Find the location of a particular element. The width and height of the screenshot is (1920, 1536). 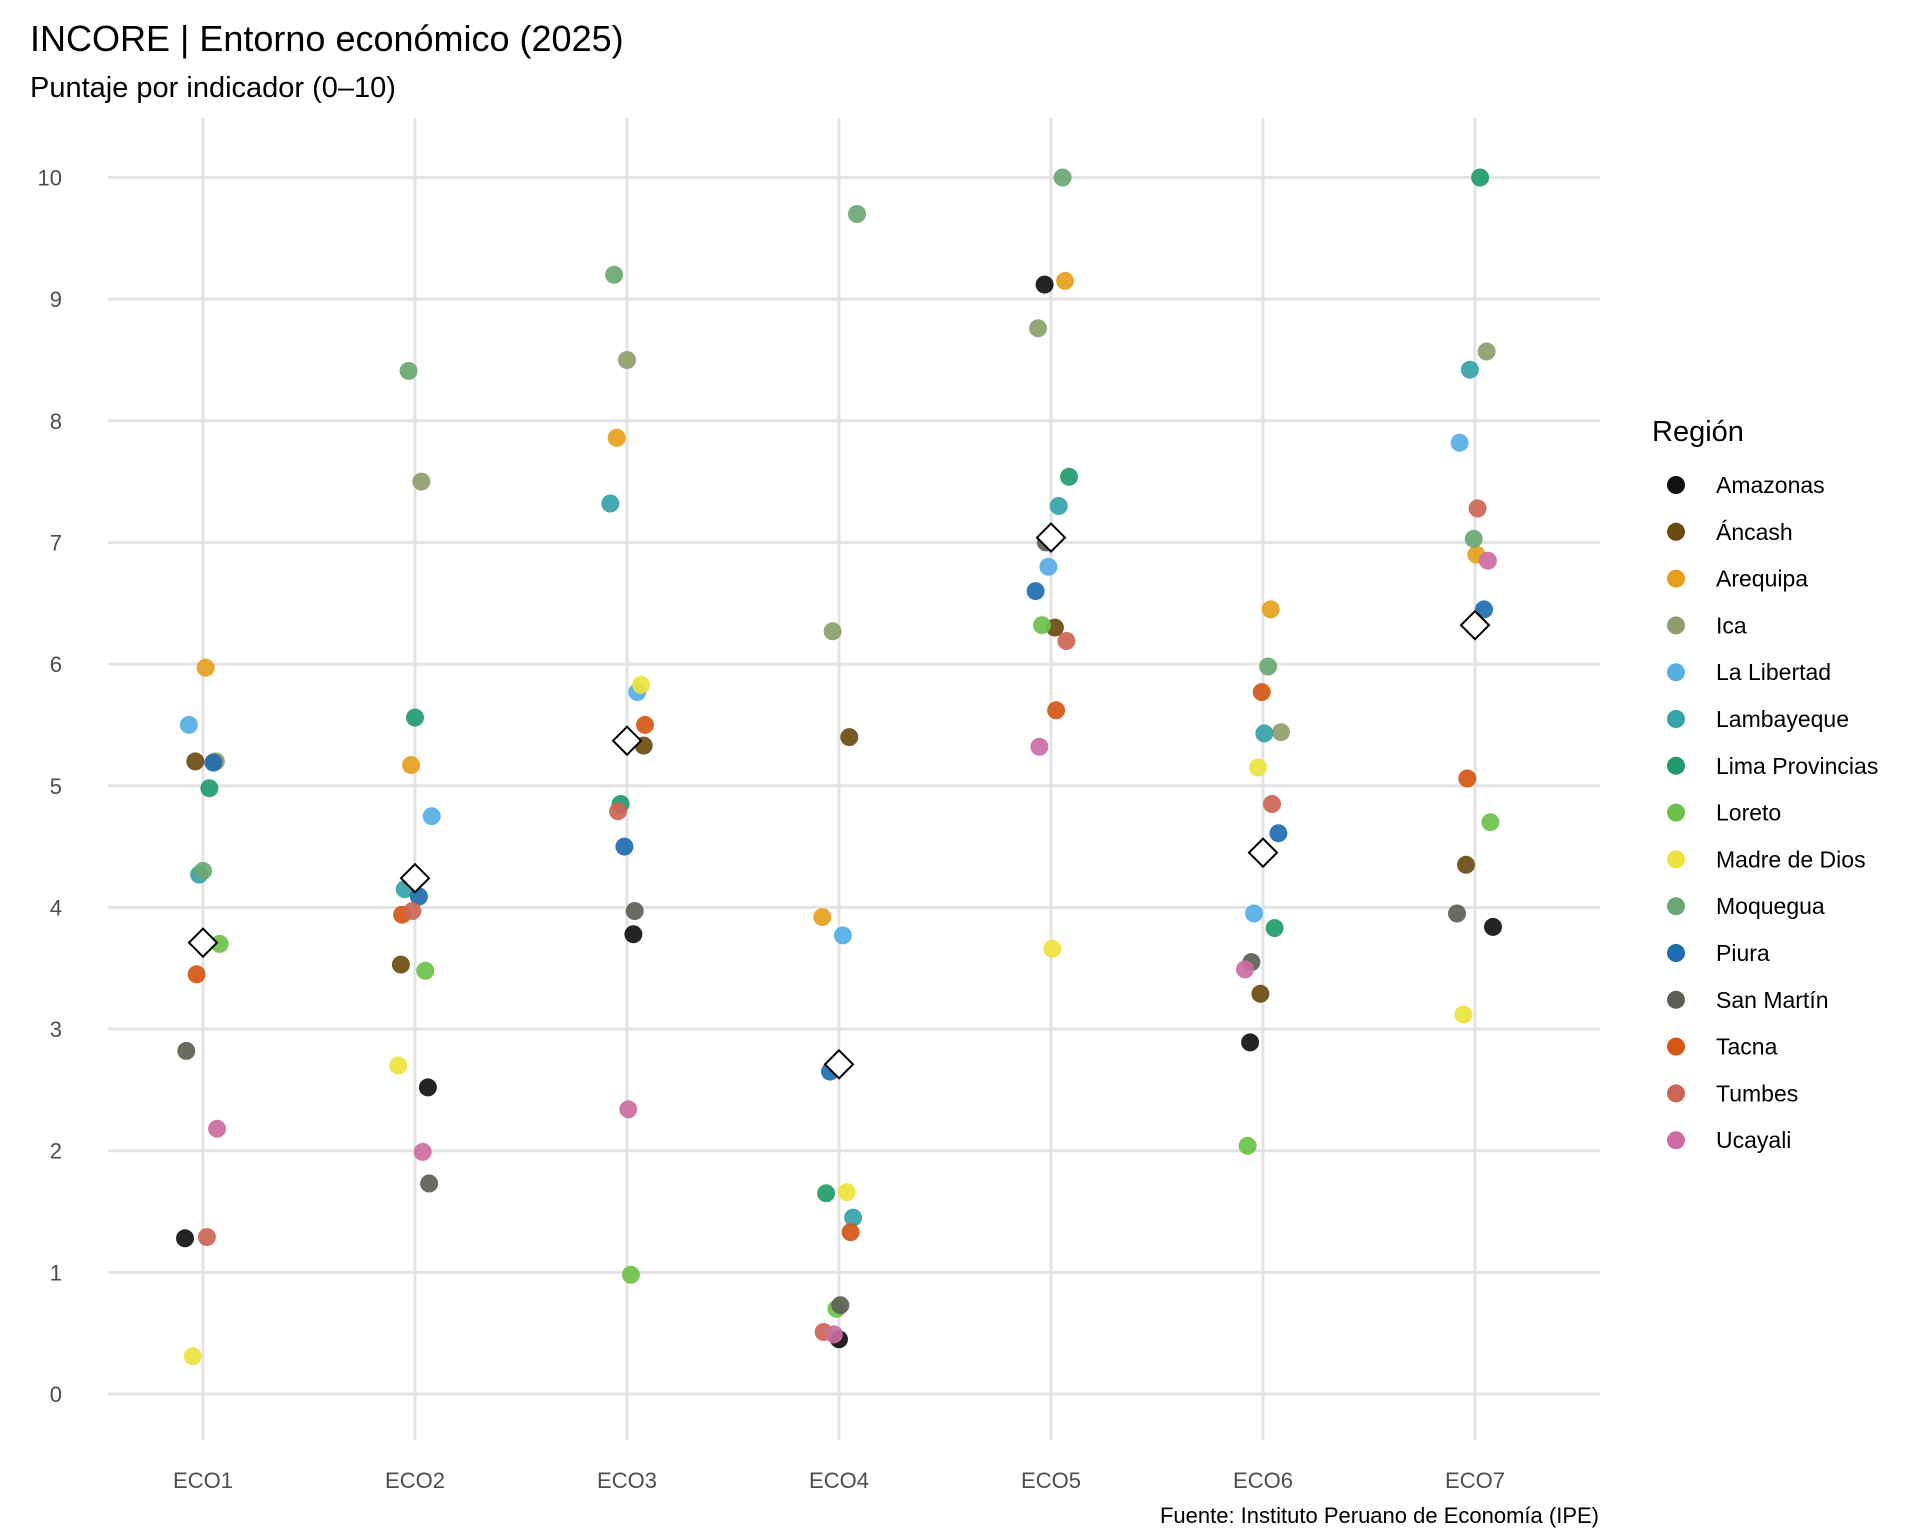

legend-label: Lima Provincias is located at coordinates (1797, 766).